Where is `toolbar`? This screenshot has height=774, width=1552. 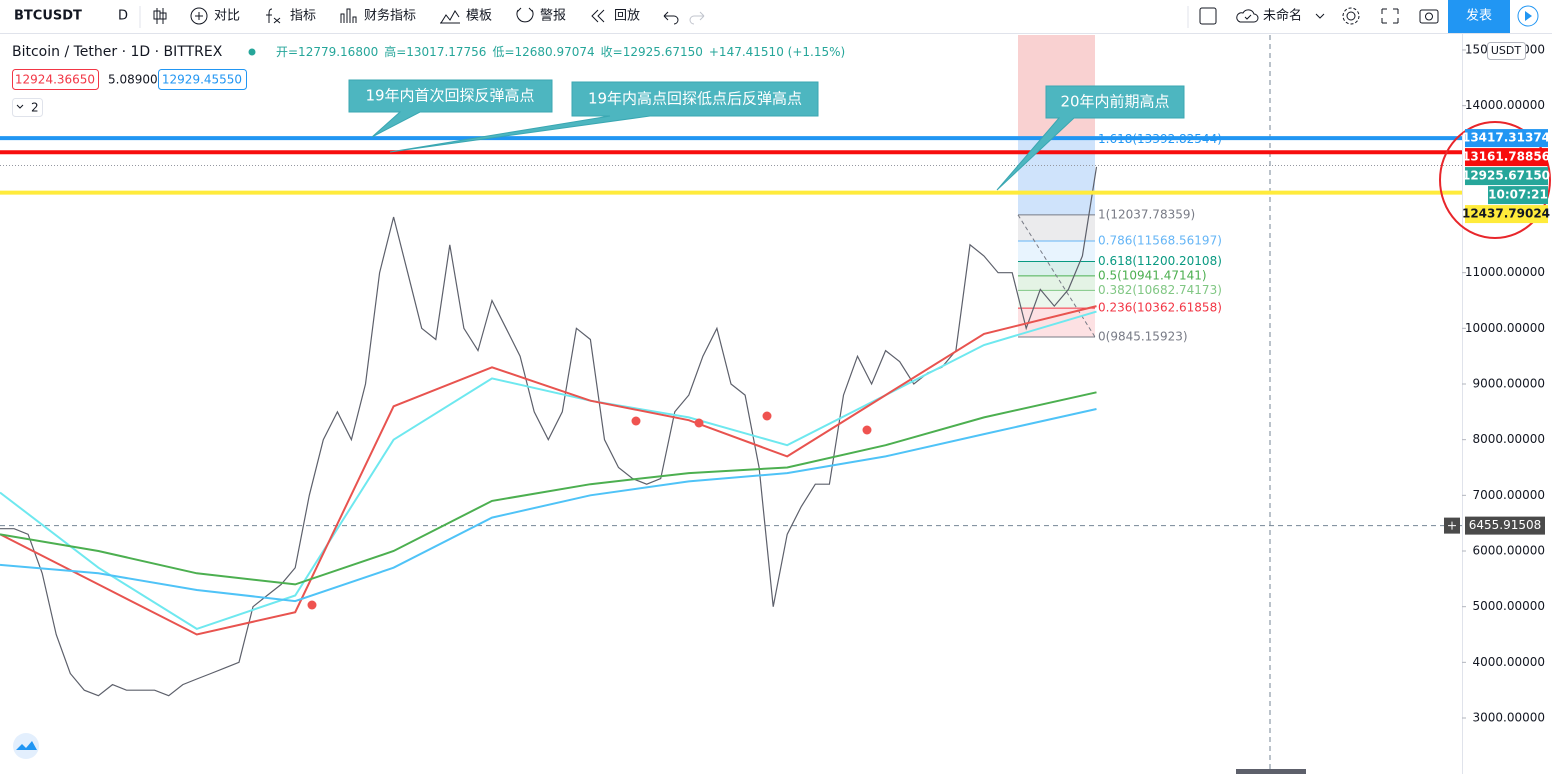 toolbar is located at coordinates (776, 16).